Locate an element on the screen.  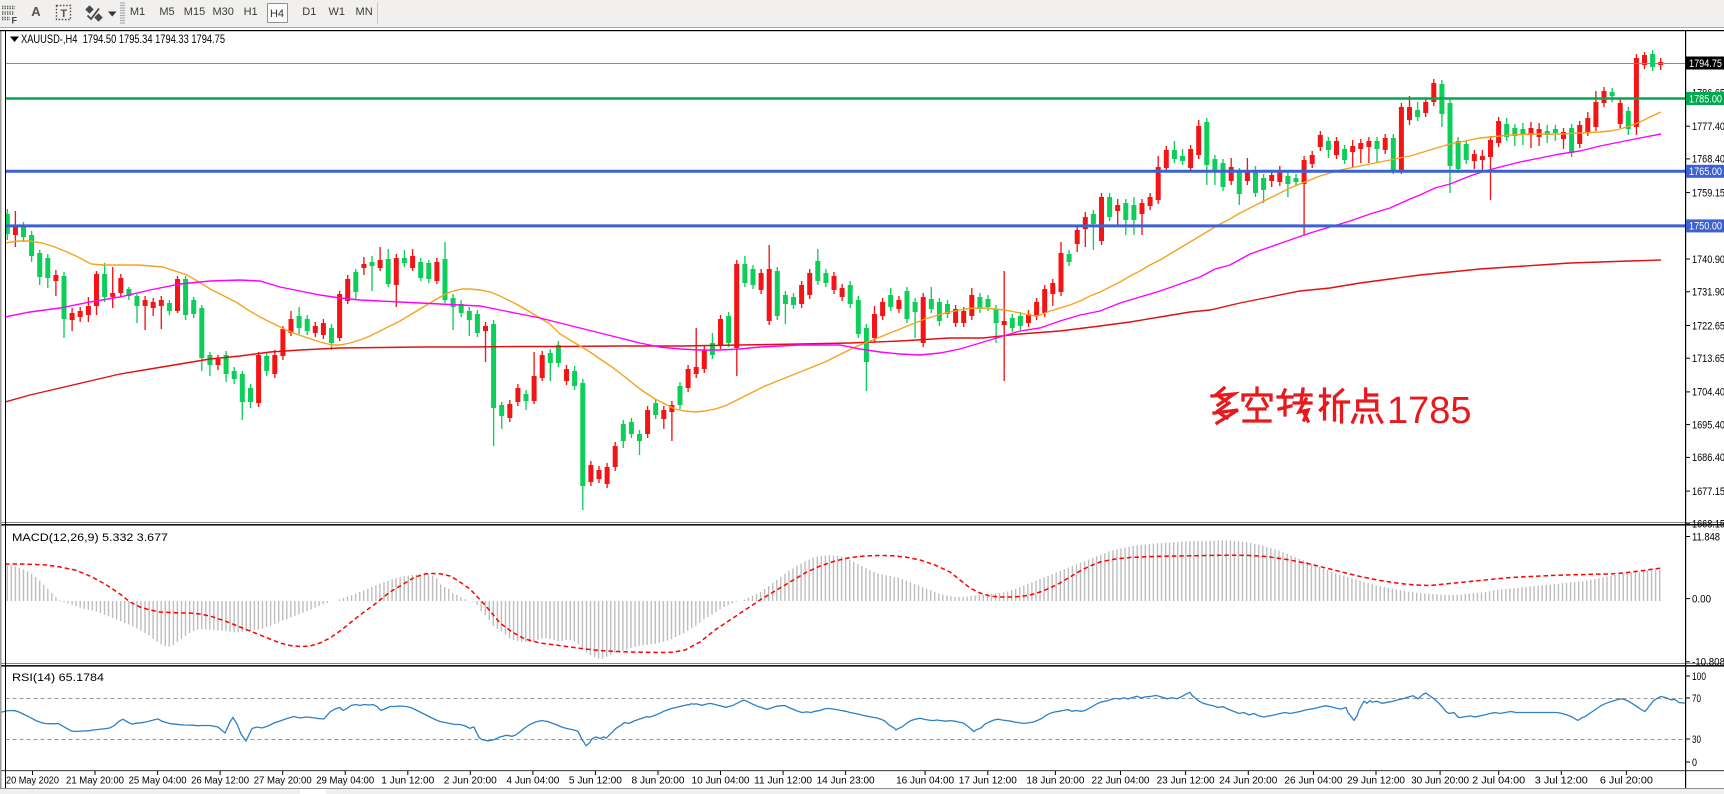
svg-text: 1722.65 is located at coordinates (1708, 326).